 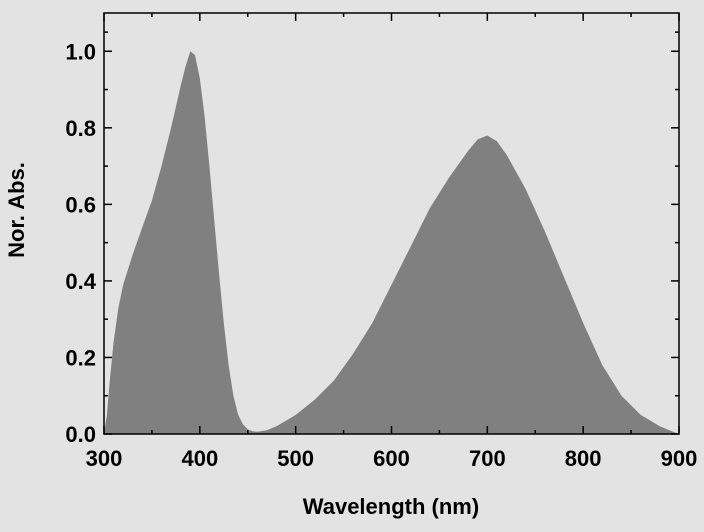 I want to click on x-tick-label: 900, so click(x=679, y=458).